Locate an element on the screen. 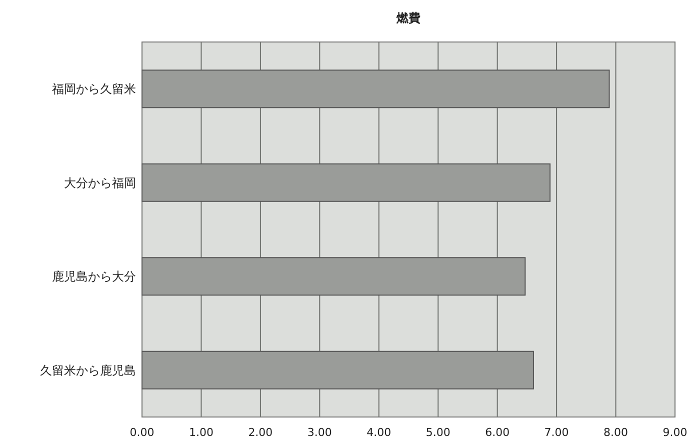  x-tick-label: 5.00 is located at coordinates (438, 432).